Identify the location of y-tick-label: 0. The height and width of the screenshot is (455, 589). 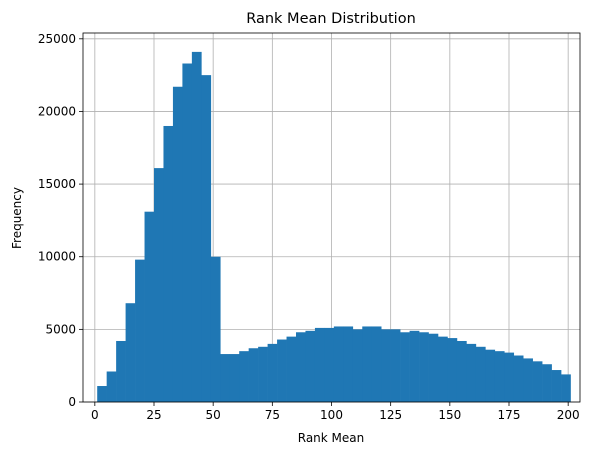
(72, 402).